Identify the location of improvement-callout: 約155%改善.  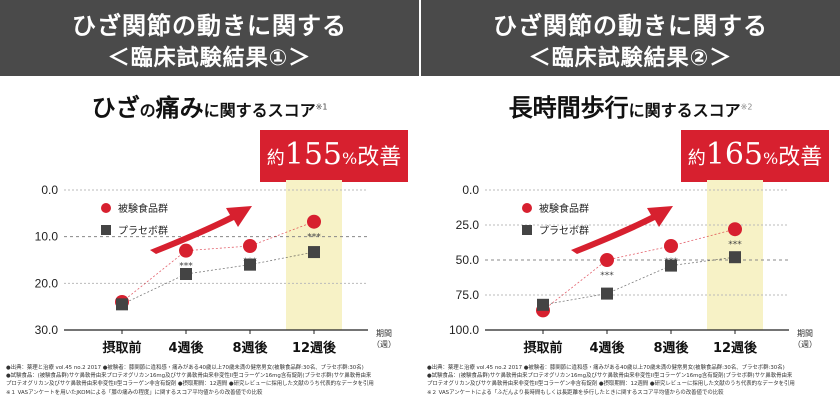
(334, 156).